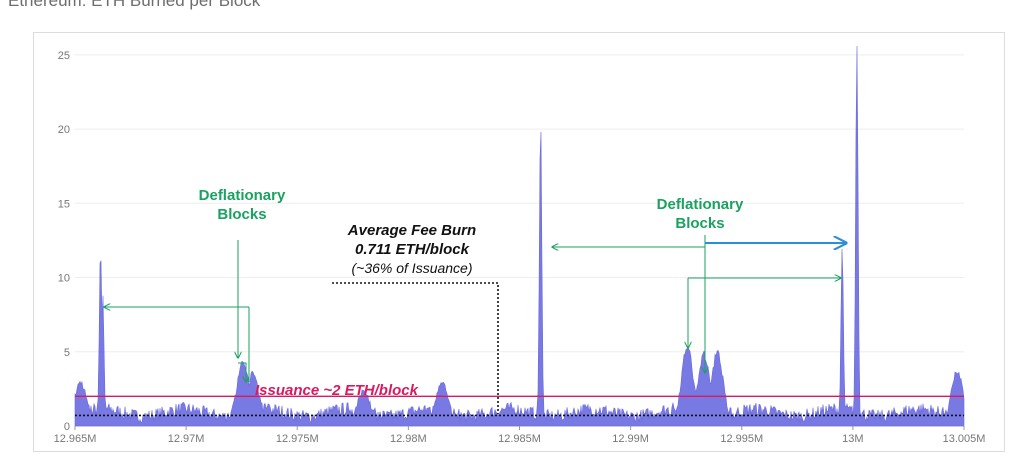 The height and width of the screenshot is (462, 1022). I want to click on issuance-label: Issuance ~2 ETH/block, so click(337, 390).